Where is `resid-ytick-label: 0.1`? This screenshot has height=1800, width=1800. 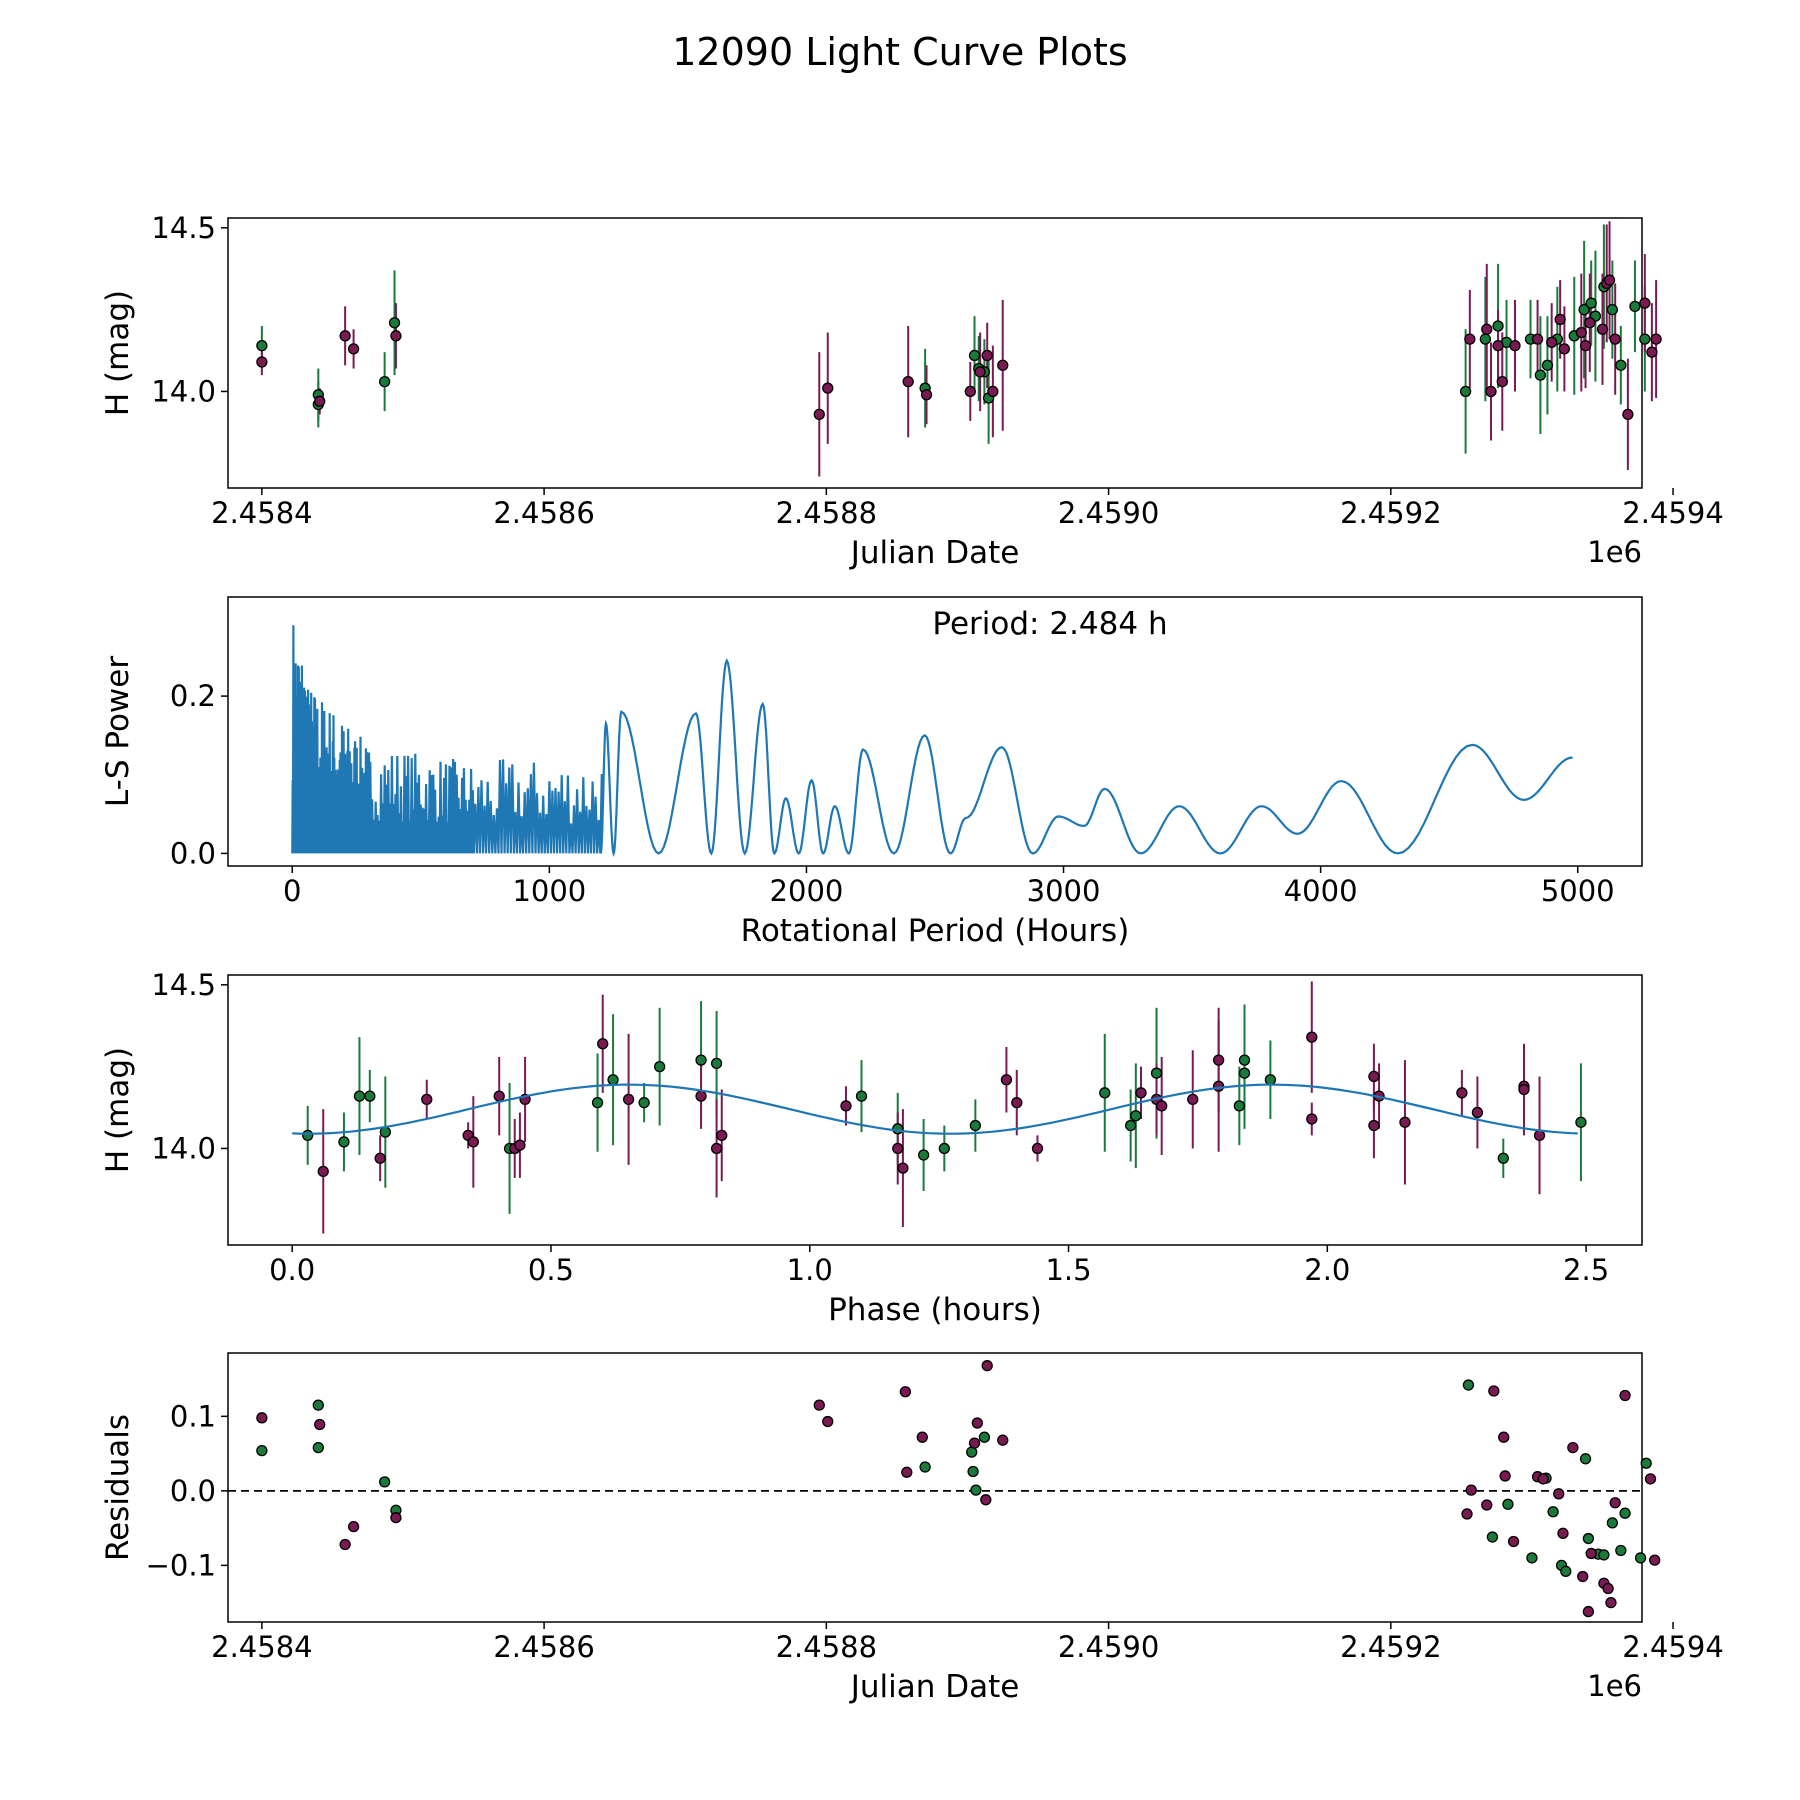
resid-ytick-label: 0.1 is located at coordinates (193, 1416).